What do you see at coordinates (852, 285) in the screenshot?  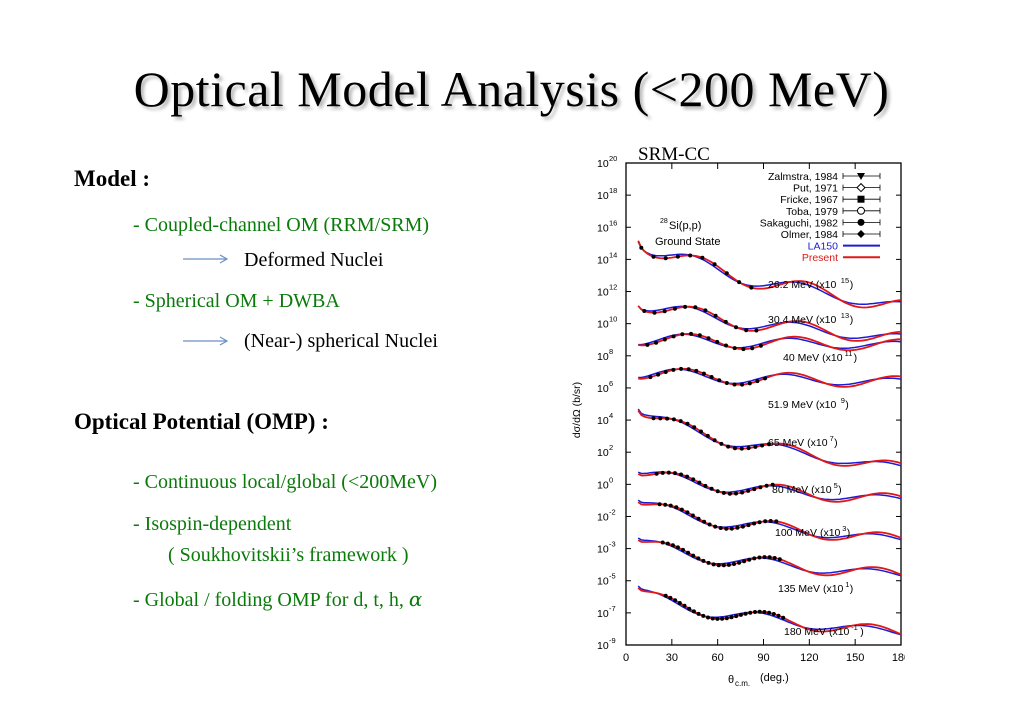 I see `energy-label-close: )` at bounding box center [852, 285].